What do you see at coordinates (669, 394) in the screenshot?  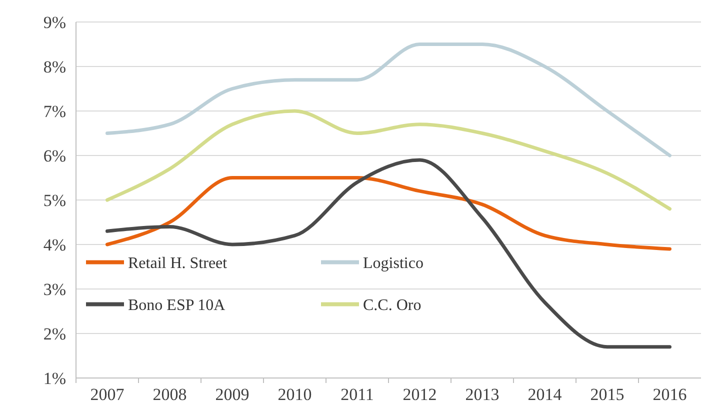 I see `x-tick-label: 2016` at bounding box center [669, 394].